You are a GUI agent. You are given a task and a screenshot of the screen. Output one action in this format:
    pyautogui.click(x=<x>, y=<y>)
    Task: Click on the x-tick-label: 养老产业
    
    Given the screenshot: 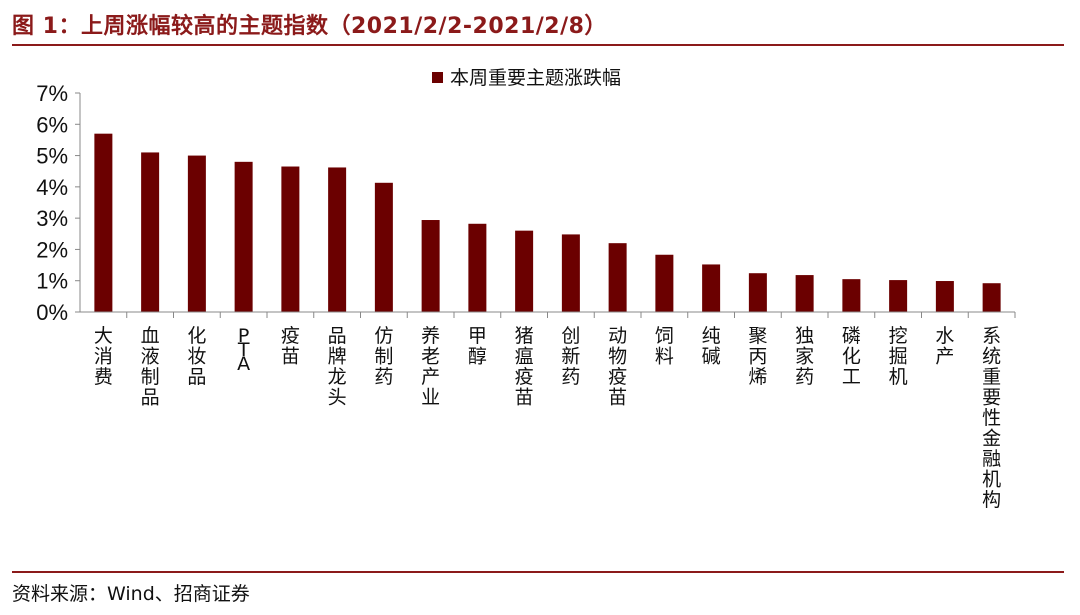 What is the action you would take?
    pyautogui.click(x=430, y=367)
    